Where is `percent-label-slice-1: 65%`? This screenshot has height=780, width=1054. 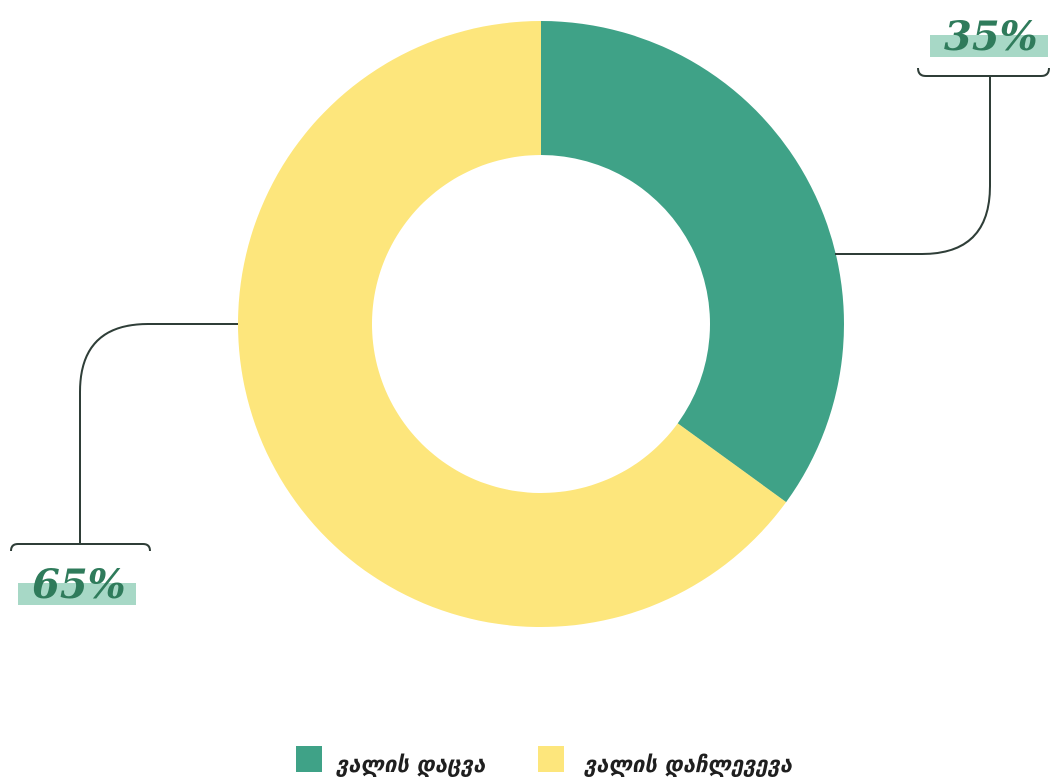
percent-label-slice-1: 65% is located at coordinates (79, 584).